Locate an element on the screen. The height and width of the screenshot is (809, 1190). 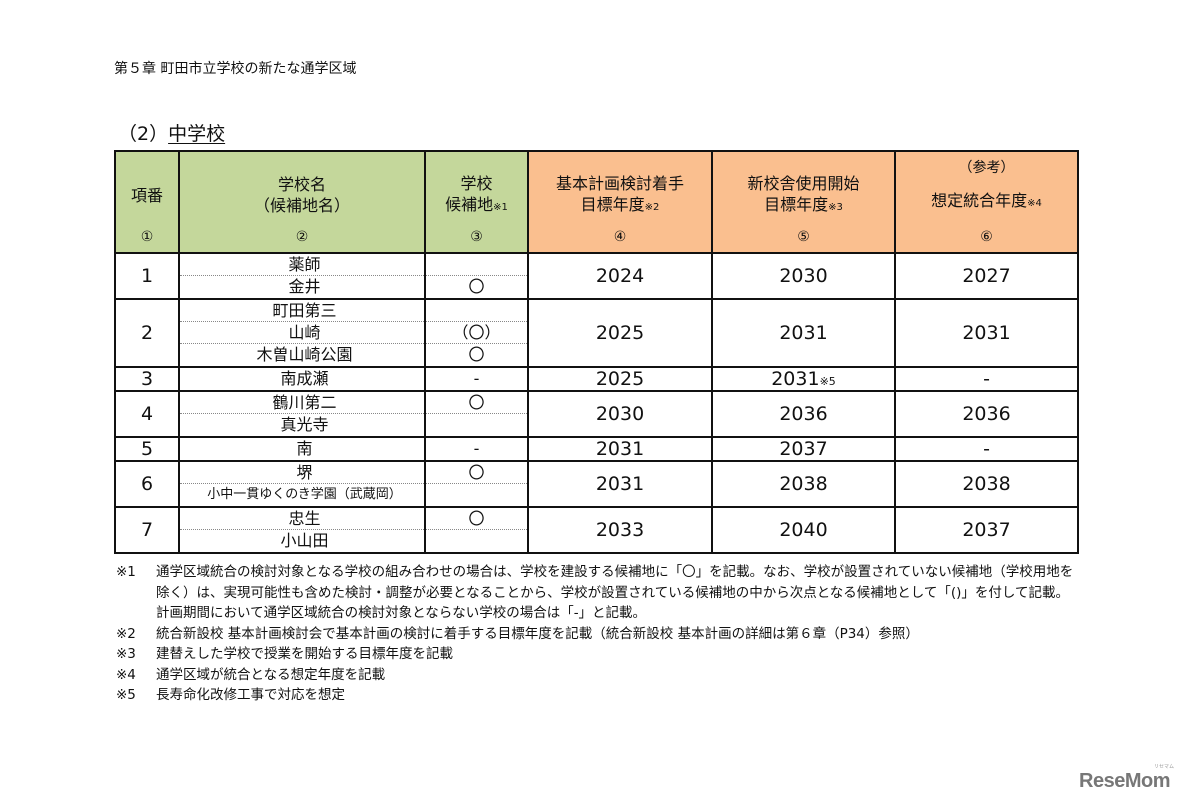
school-name: 小中一貫ゆくのき学園（武蔵岡） is located at coordinates (304, 494).